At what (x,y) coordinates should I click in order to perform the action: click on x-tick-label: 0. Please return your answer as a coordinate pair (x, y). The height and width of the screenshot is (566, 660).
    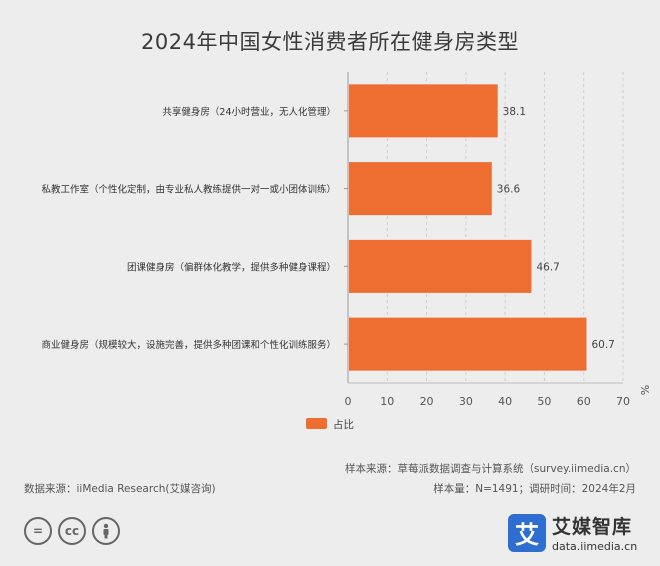
    Looking at the image, I should click on (348, 401).